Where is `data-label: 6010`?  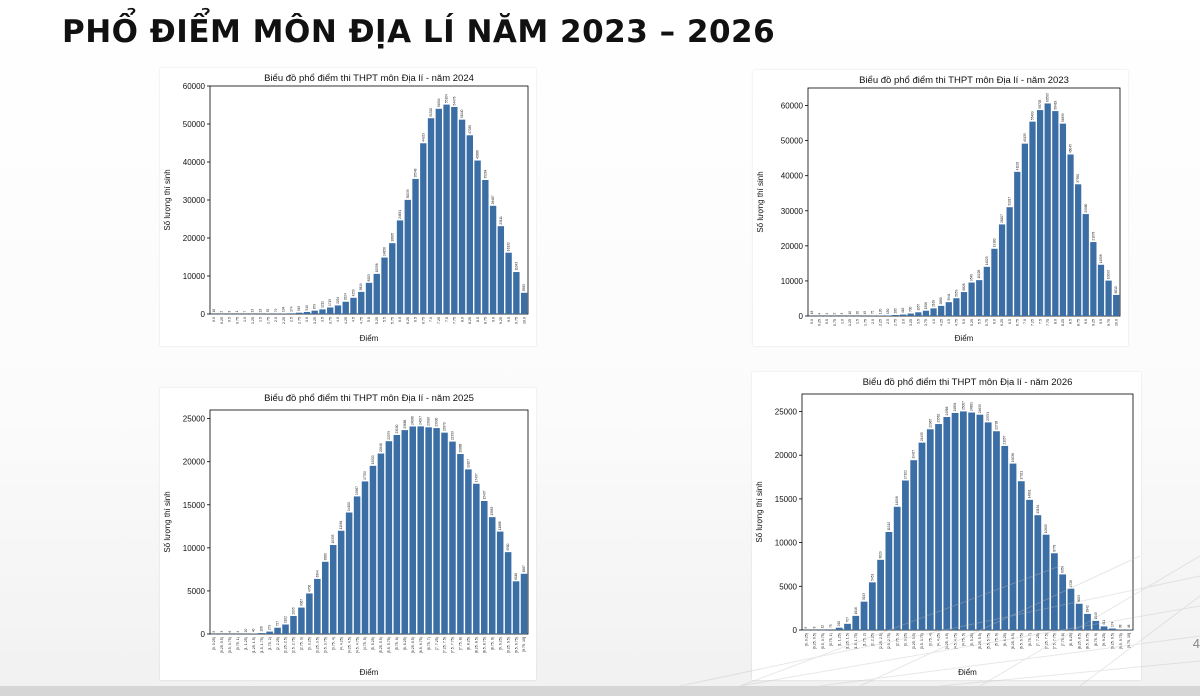 data-label: 6010 is located at coordinates (1116, 289).